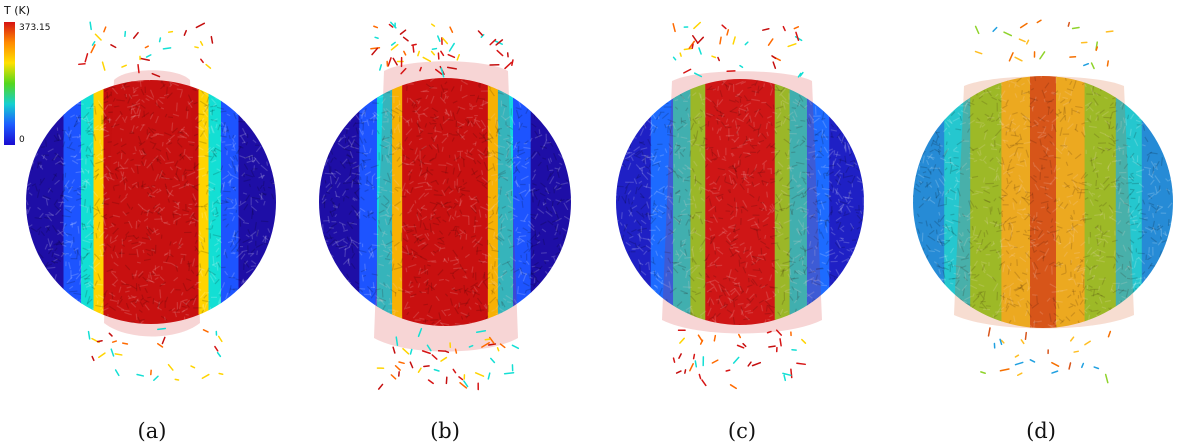  Describe the element at coordinates (17, 10) in the screenshot. I see `legend-title: T (K)` at that location.